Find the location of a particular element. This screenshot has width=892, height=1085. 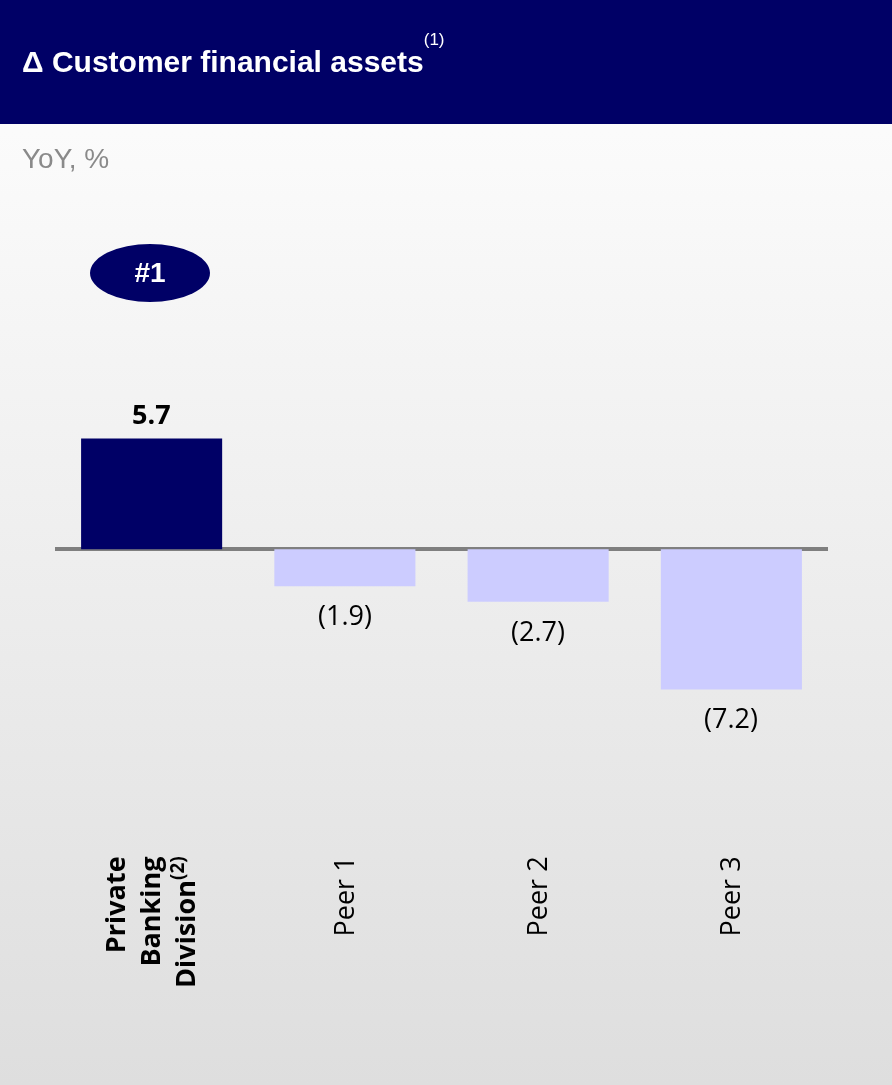

x-tick-label: Peer 2 is located at coordinates (536, 896).